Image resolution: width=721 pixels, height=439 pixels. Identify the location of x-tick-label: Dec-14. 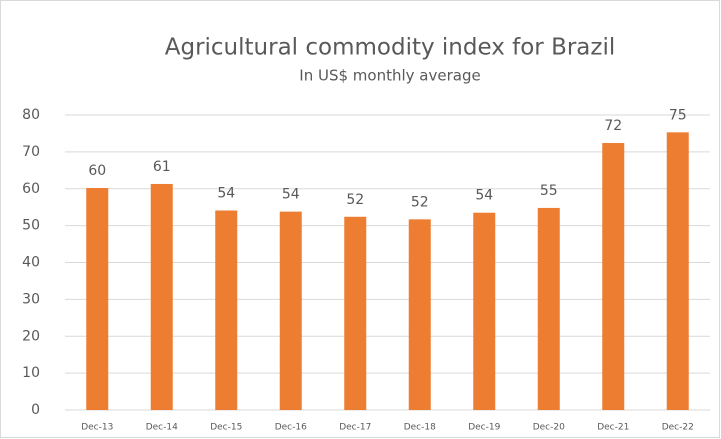
(162, 428).